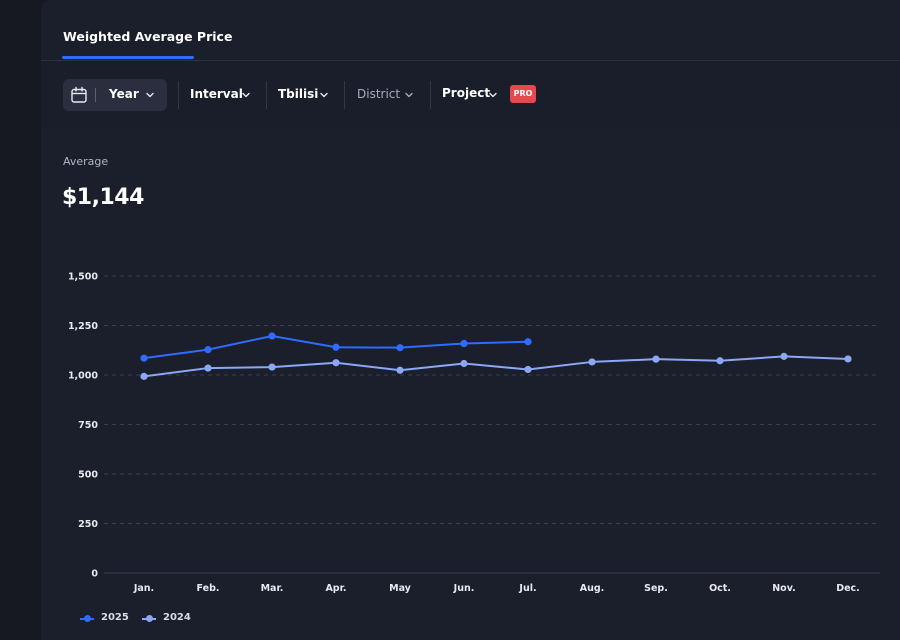  I want to click on y-tick-label: 1,500, so click(83, 277).